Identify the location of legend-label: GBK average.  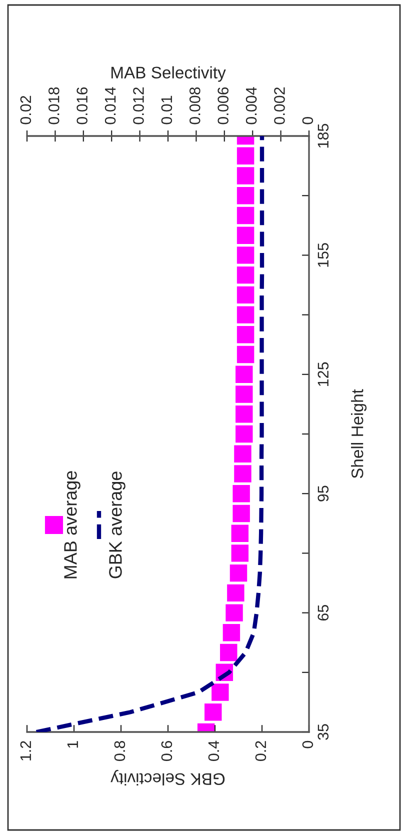
(117, 525).